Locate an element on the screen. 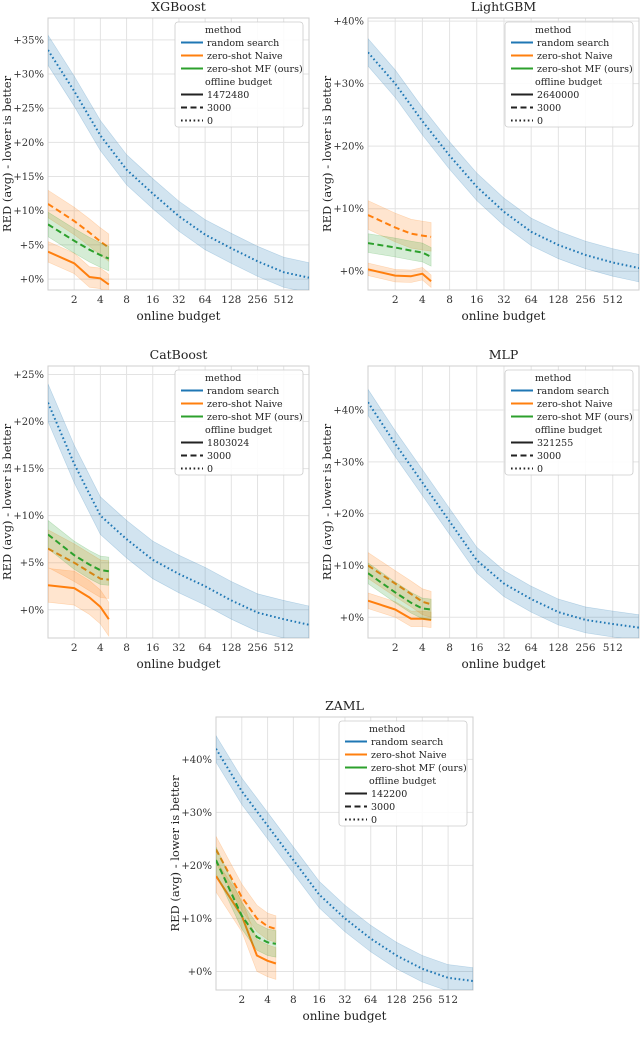 Image resolution: width=640 pixels, height=1037 pixels. x-tick-label: 16 is located at coordinates (153, 648).